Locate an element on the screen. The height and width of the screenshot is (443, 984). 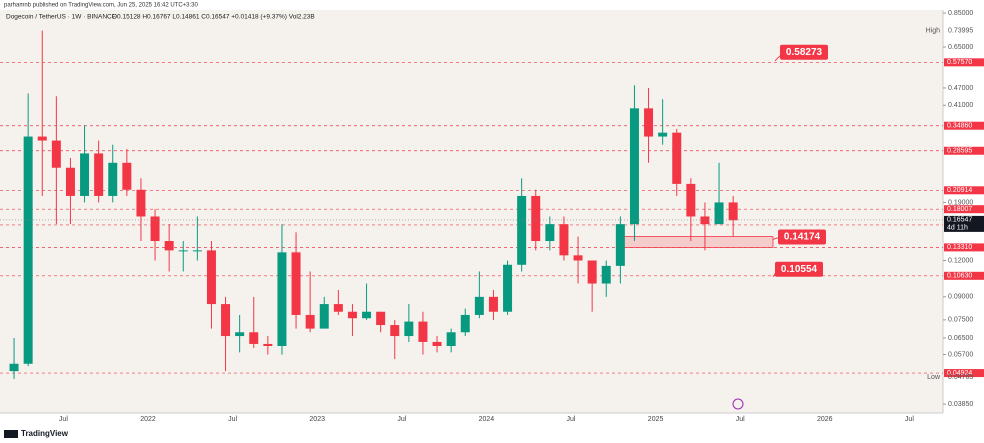
y-tick-label: 0.47000 is located at coordinates (960, 88).